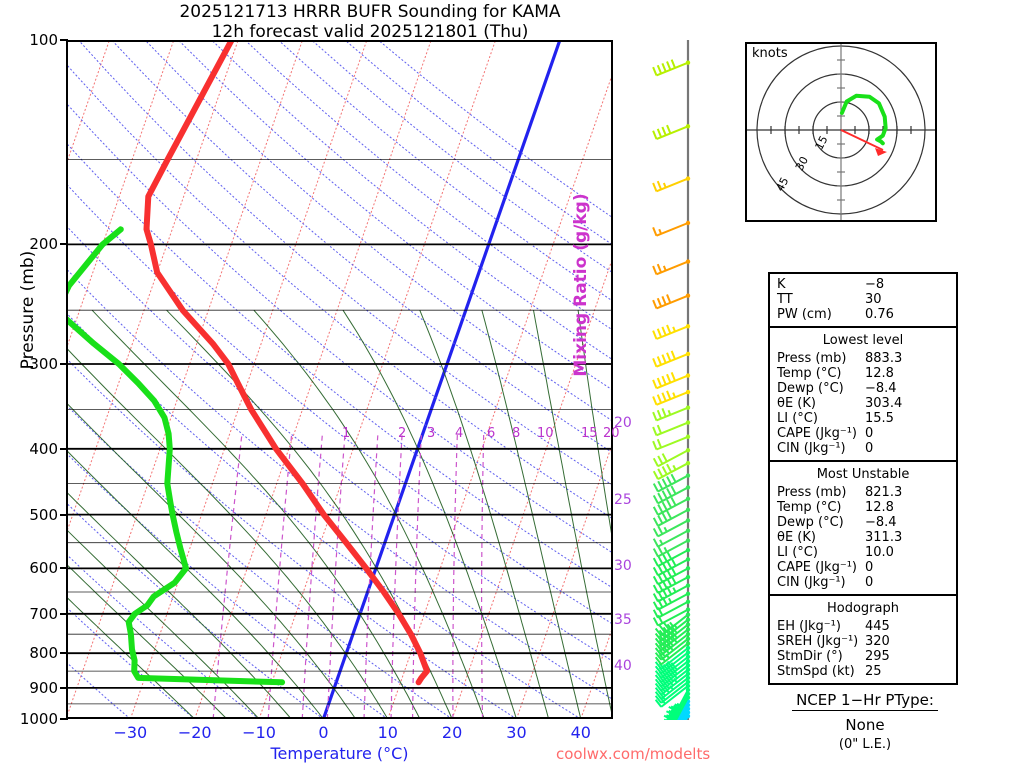 The height and width of the screenshot is (768, 1024). What do you see at coordinates (194, 732) in the screenshot?
I see `temperature-tick--20: −20` at bounding box center [194, 732].